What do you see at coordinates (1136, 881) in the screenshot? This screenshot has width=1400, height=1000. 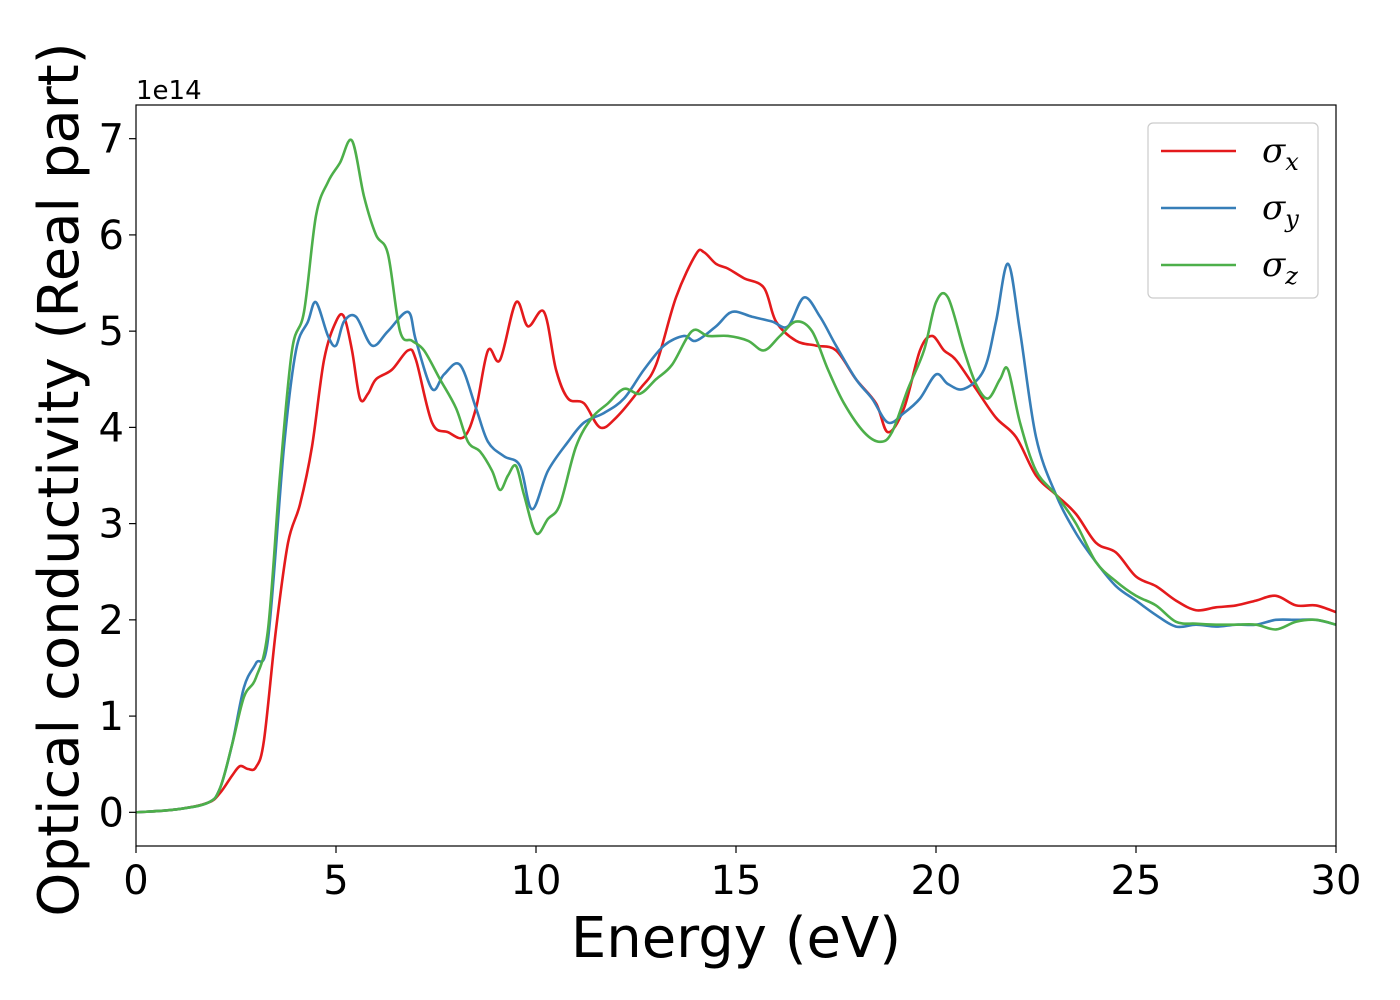 I see `x-tick-label: 25` at bounding box center [1136, 881].